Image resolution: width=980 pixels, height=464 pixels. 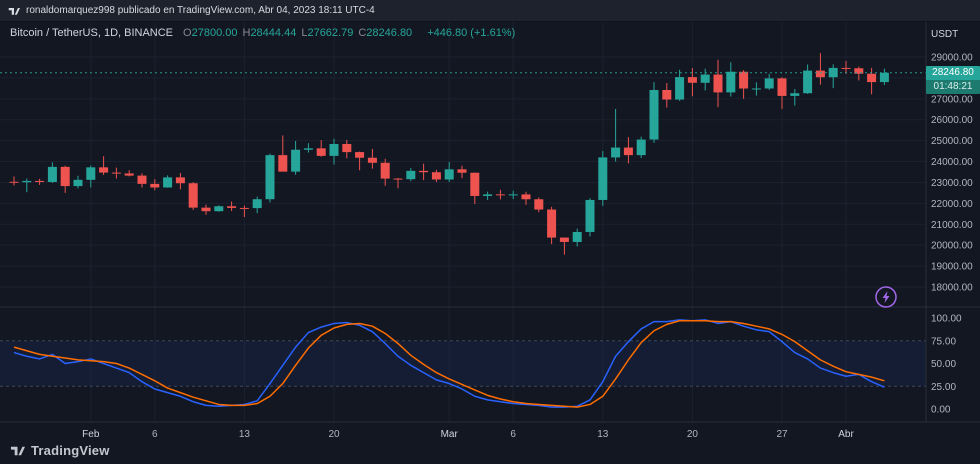 What do you see at coordinates (91, 434) in the screenshot?
I see `time-tick-label: Feb` at bounding box center [91, 434].